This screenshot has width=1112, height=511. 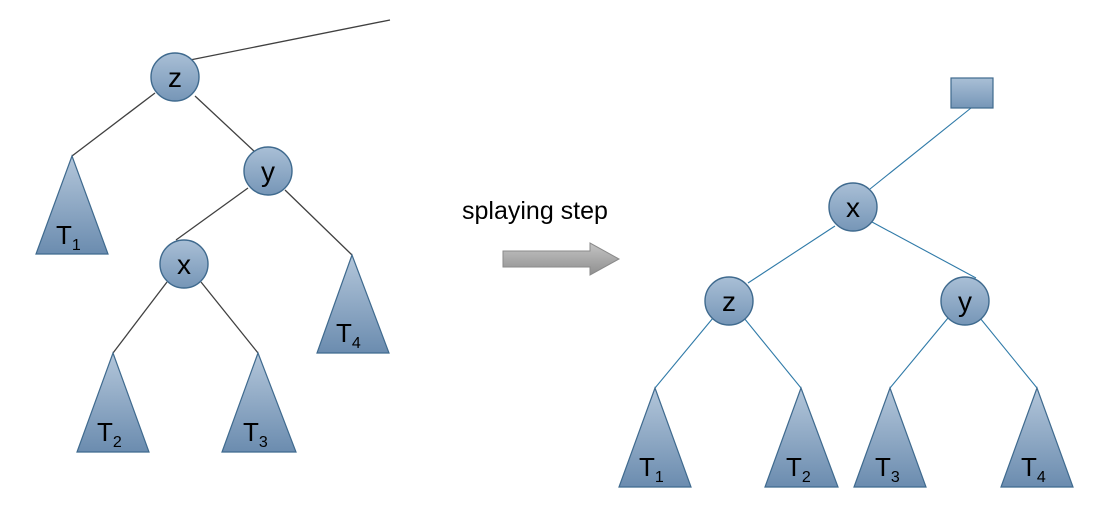 I want to click on edge-parent-x, so click(x=920, y=148).